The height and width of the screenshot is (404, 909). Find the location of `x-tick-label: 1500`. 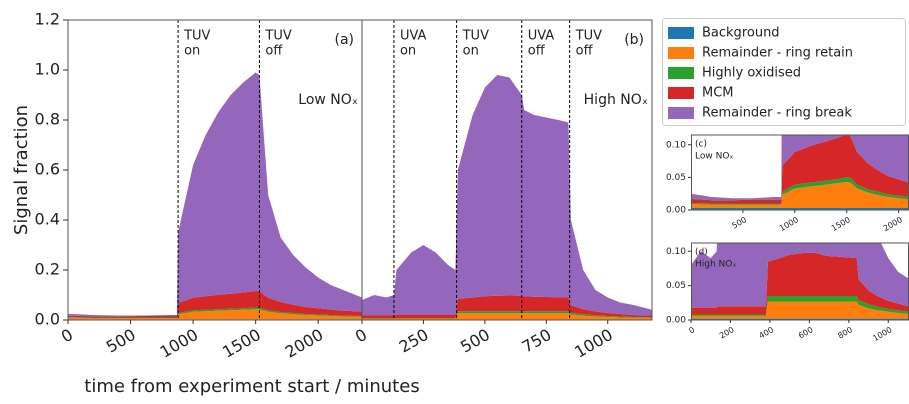

x-tick-label: 1500 is located at coordinates (241, 343).